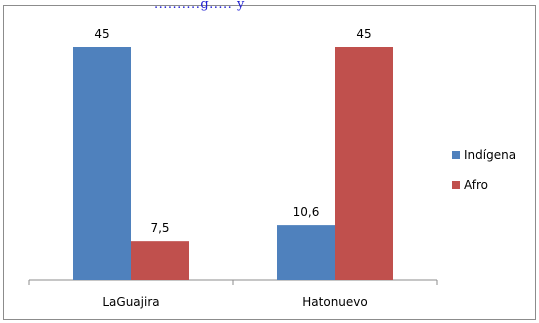 This screenshot has width=539, height=323. I want to click on legend: Indígena Afro, so click(484, 176).